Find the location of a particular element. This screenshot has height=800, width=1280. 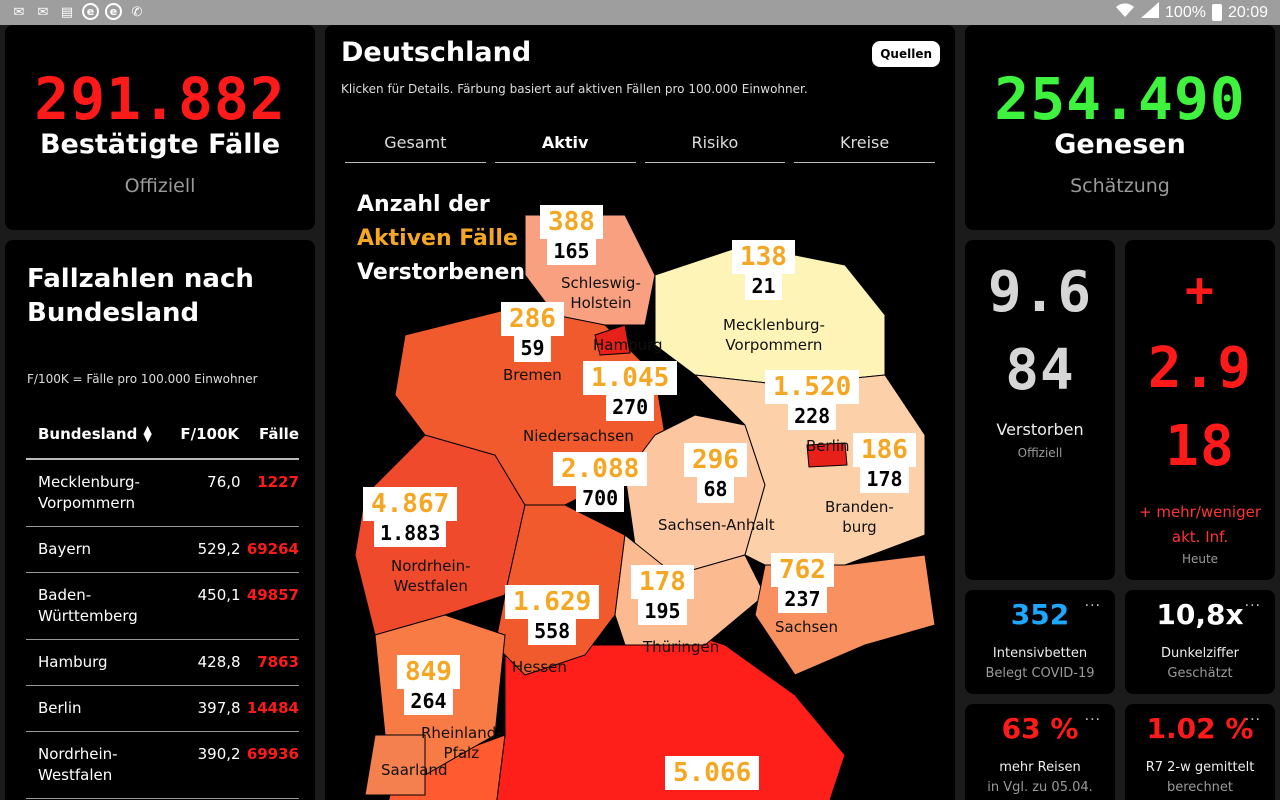

label-st: Sachsen-Anhalt is located at coordinates (716, 525).